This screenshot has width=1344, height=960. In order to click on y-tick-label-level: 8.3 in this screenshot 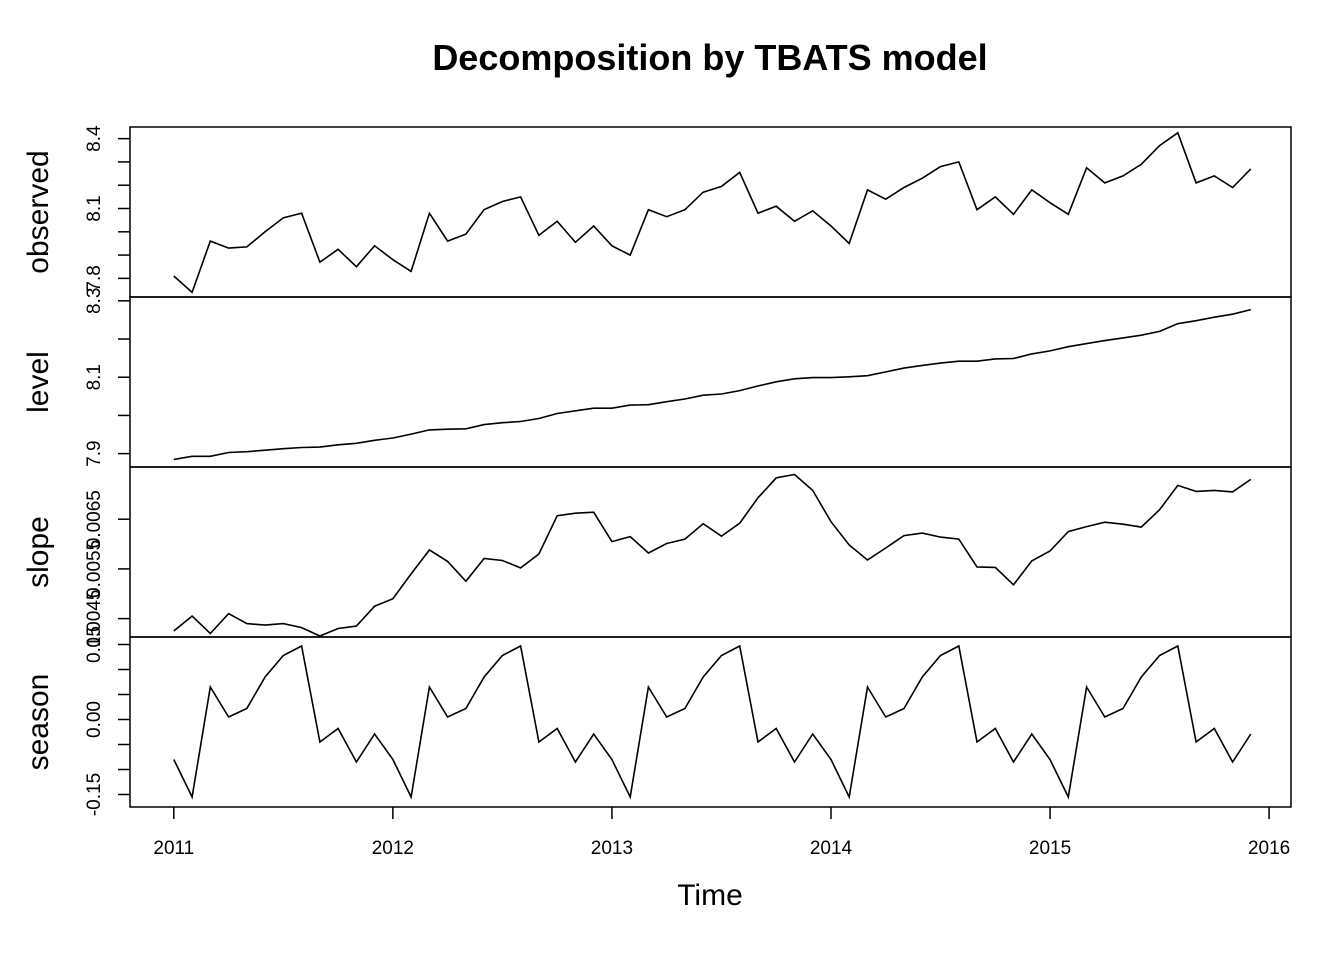, I will do `click(94, 301)`.